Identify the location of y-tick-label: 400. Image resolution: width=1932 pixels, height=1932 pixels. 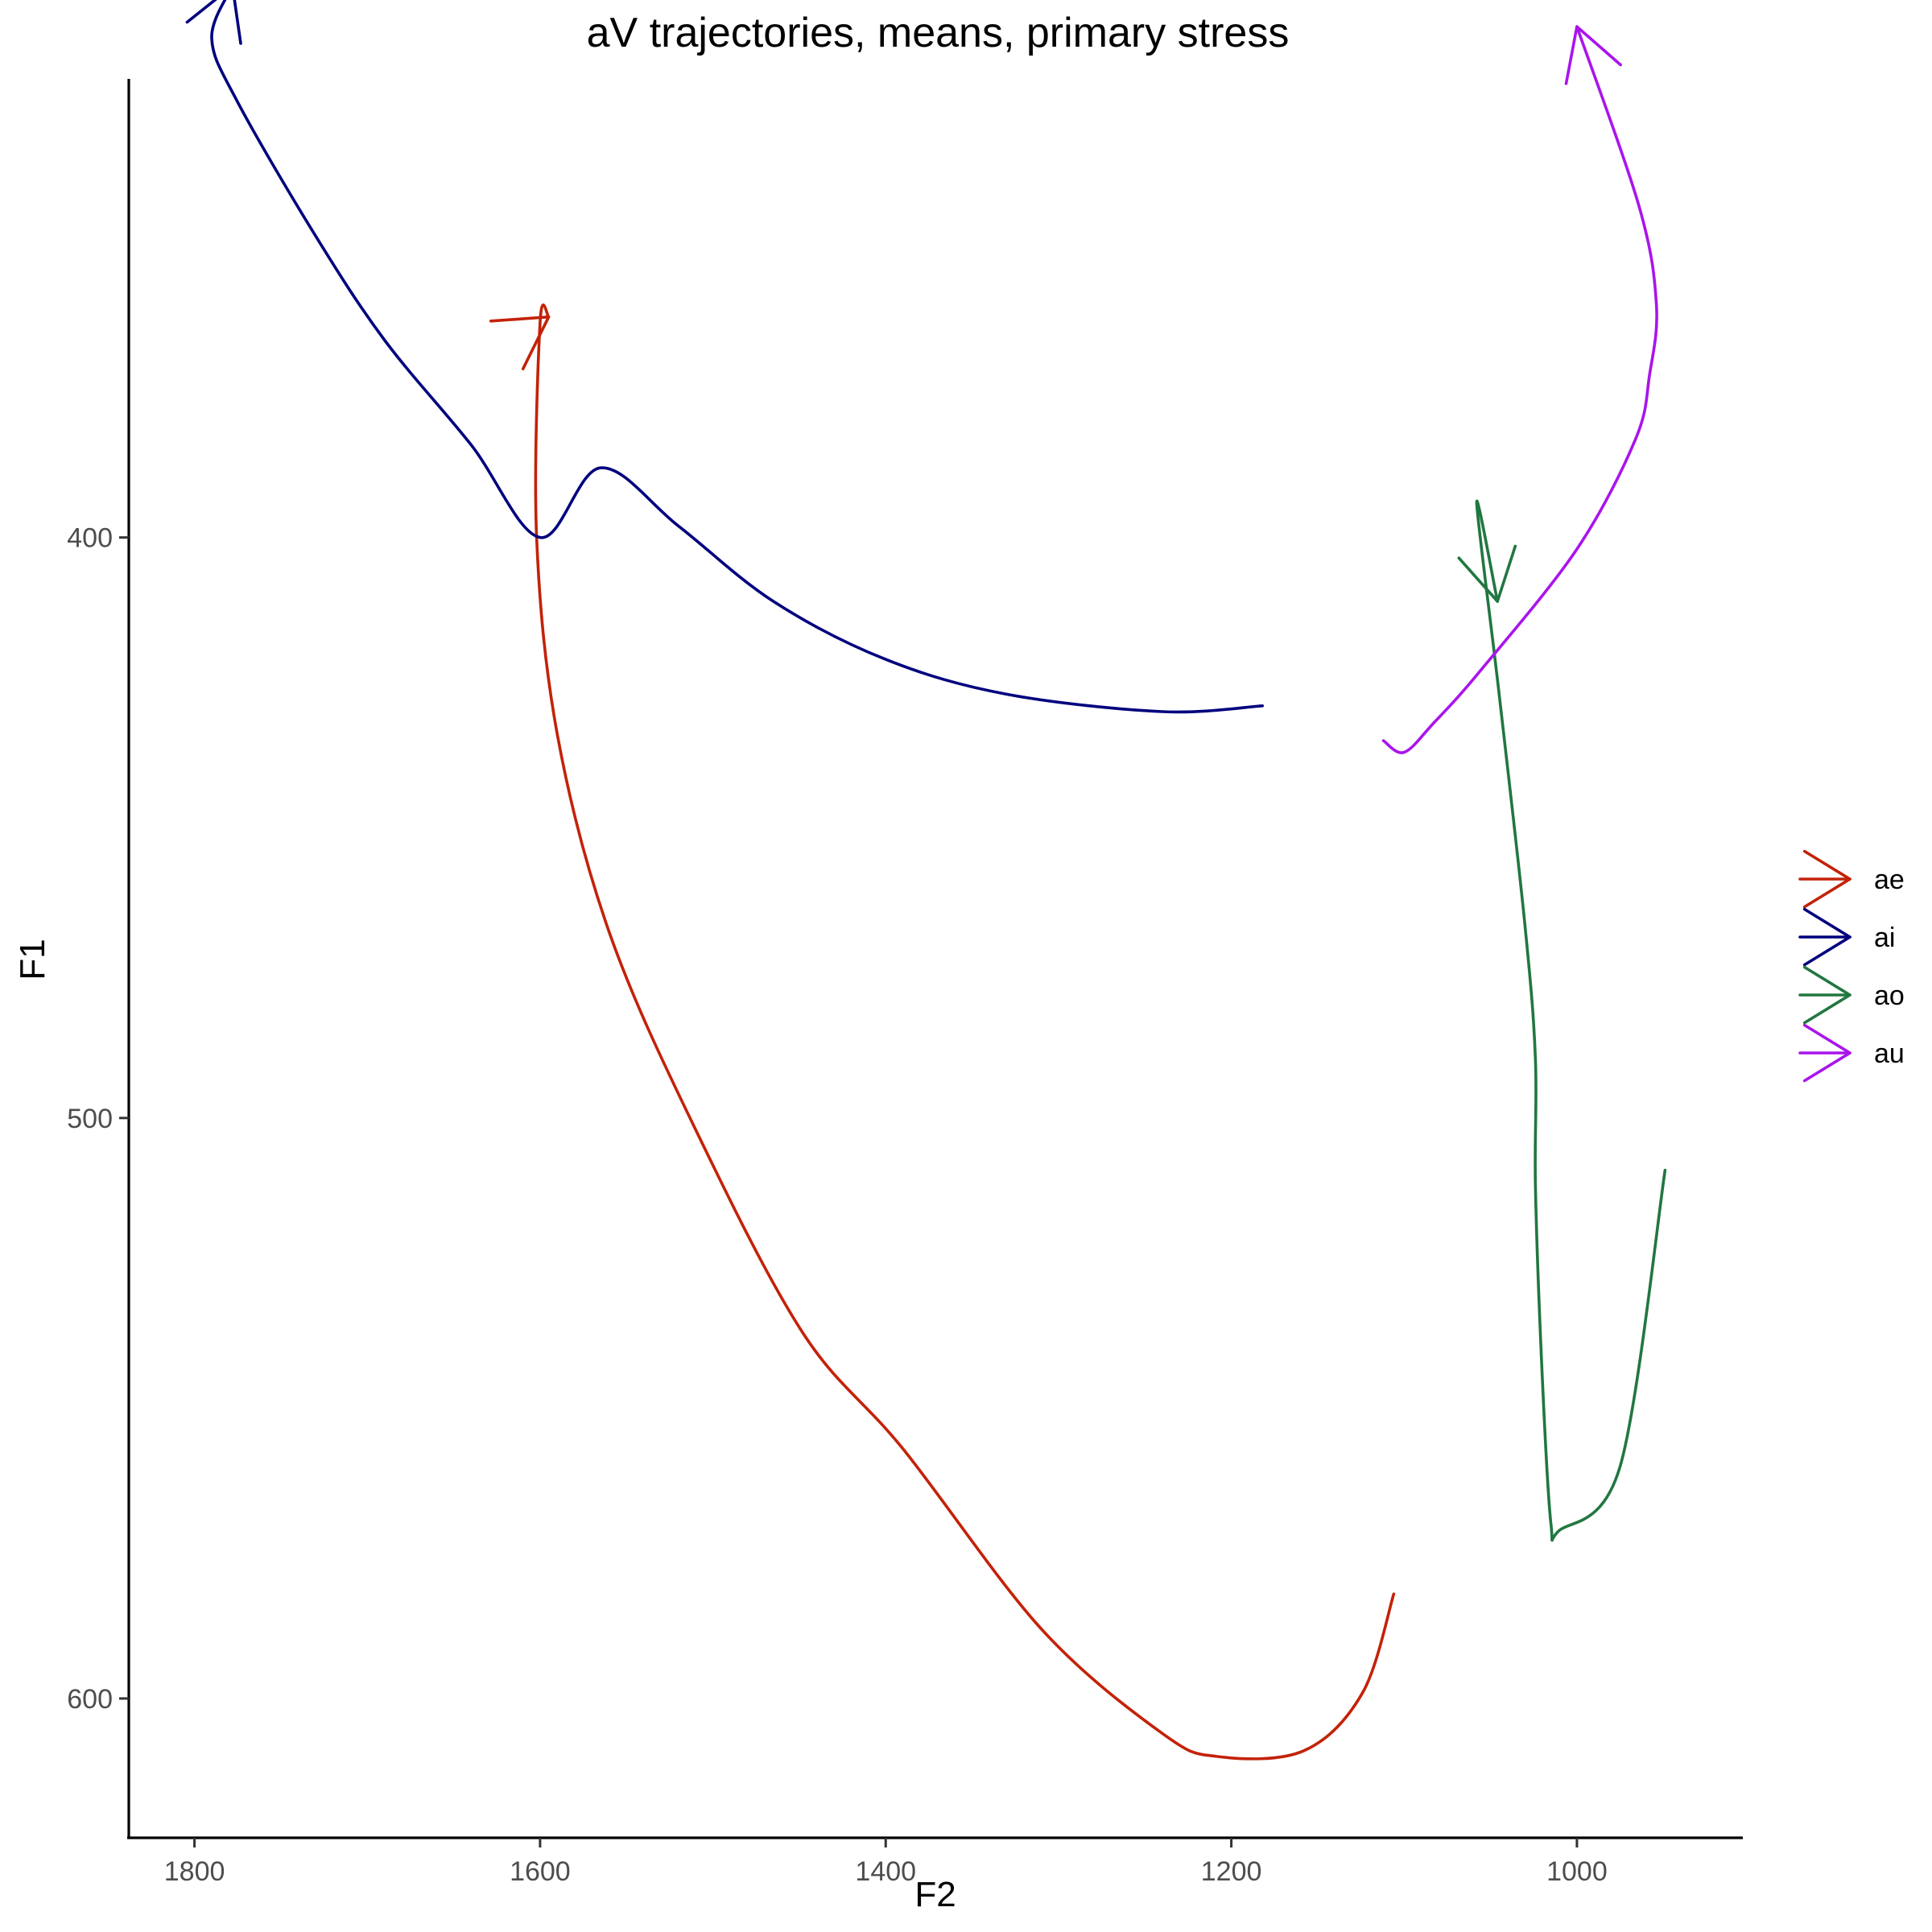
(90, 538).